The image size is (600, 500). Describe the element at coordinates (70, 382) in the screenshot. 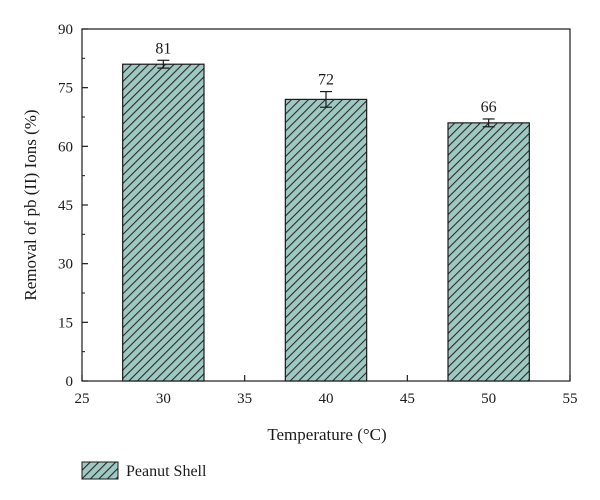

I see `y-tick-label: 0` at that location.